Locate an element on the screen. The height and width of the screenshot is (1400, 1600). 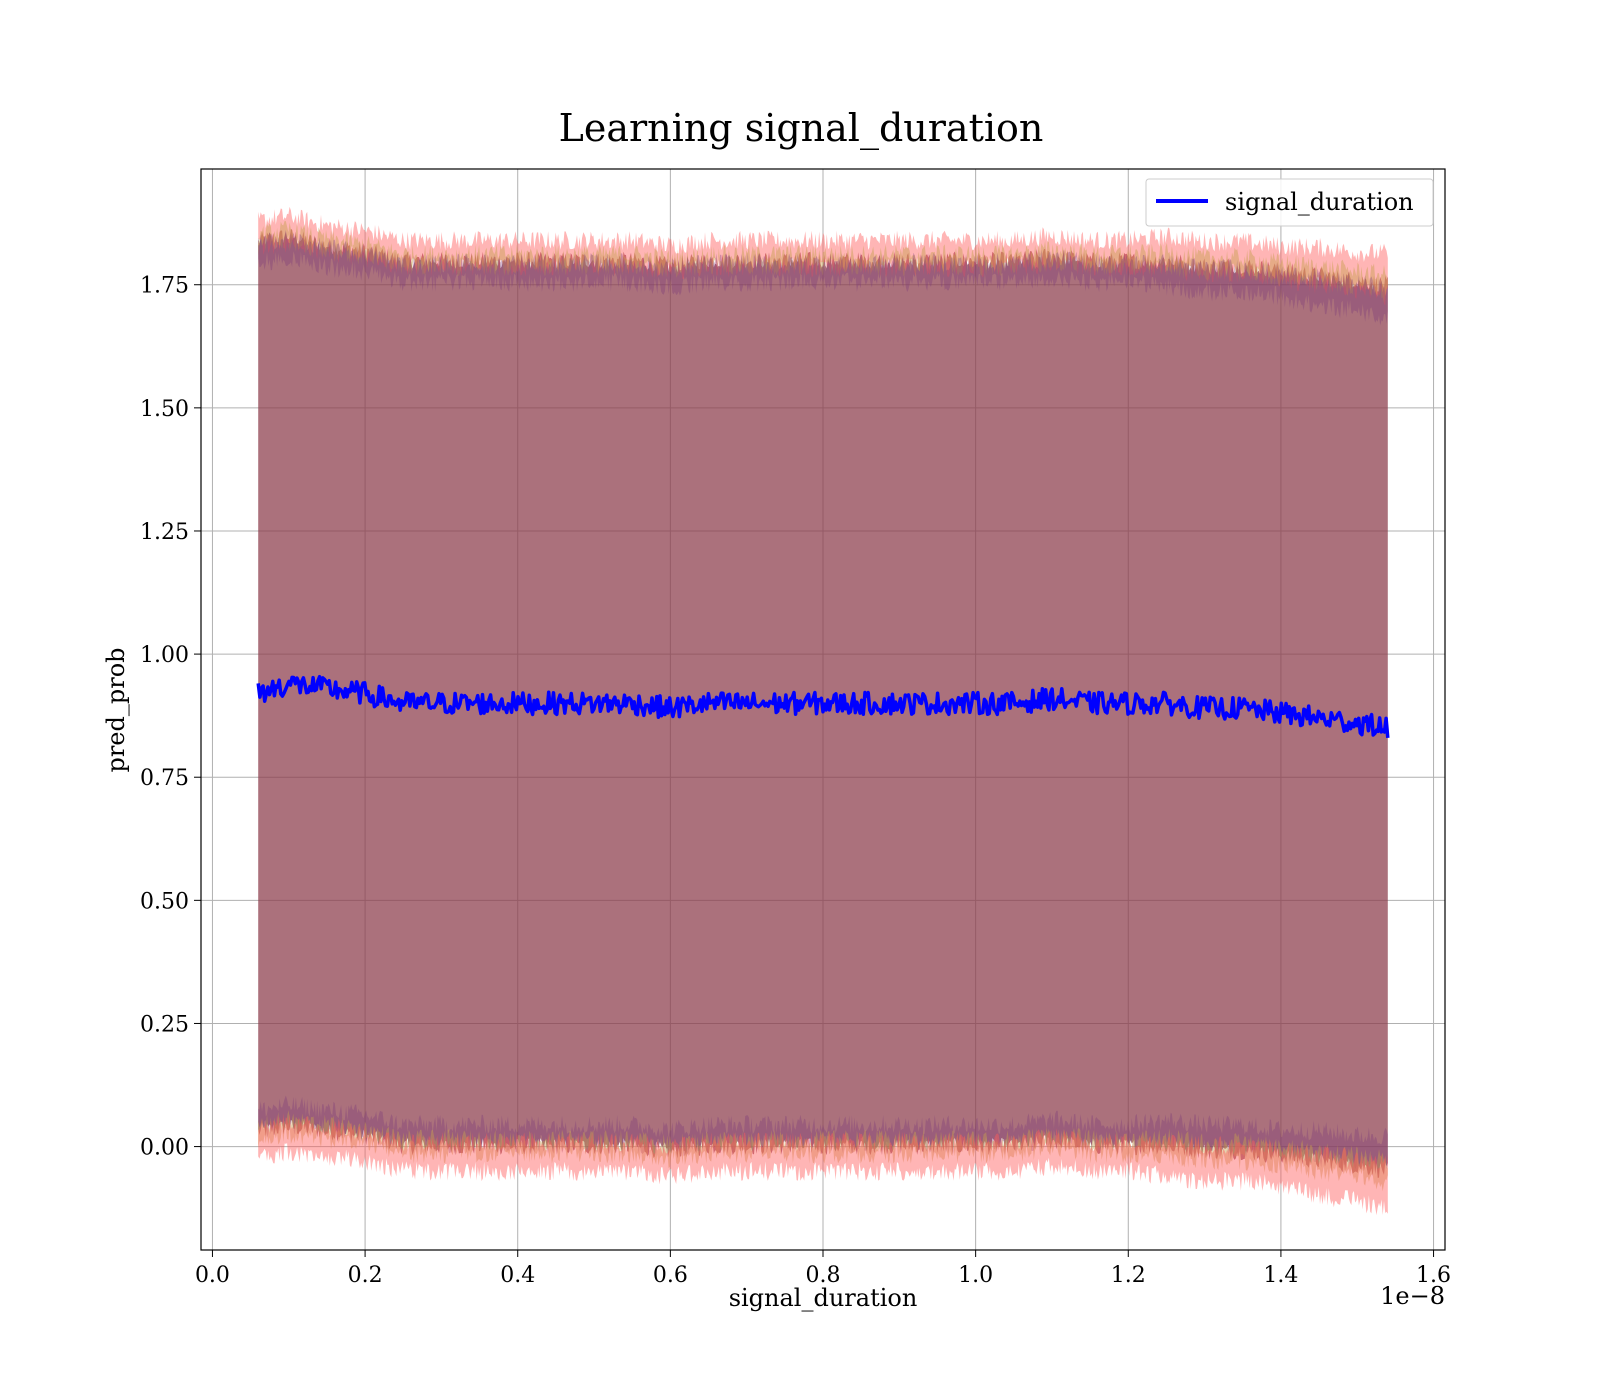
lower-band-edge-orange is located at coordinates (823, 1151).